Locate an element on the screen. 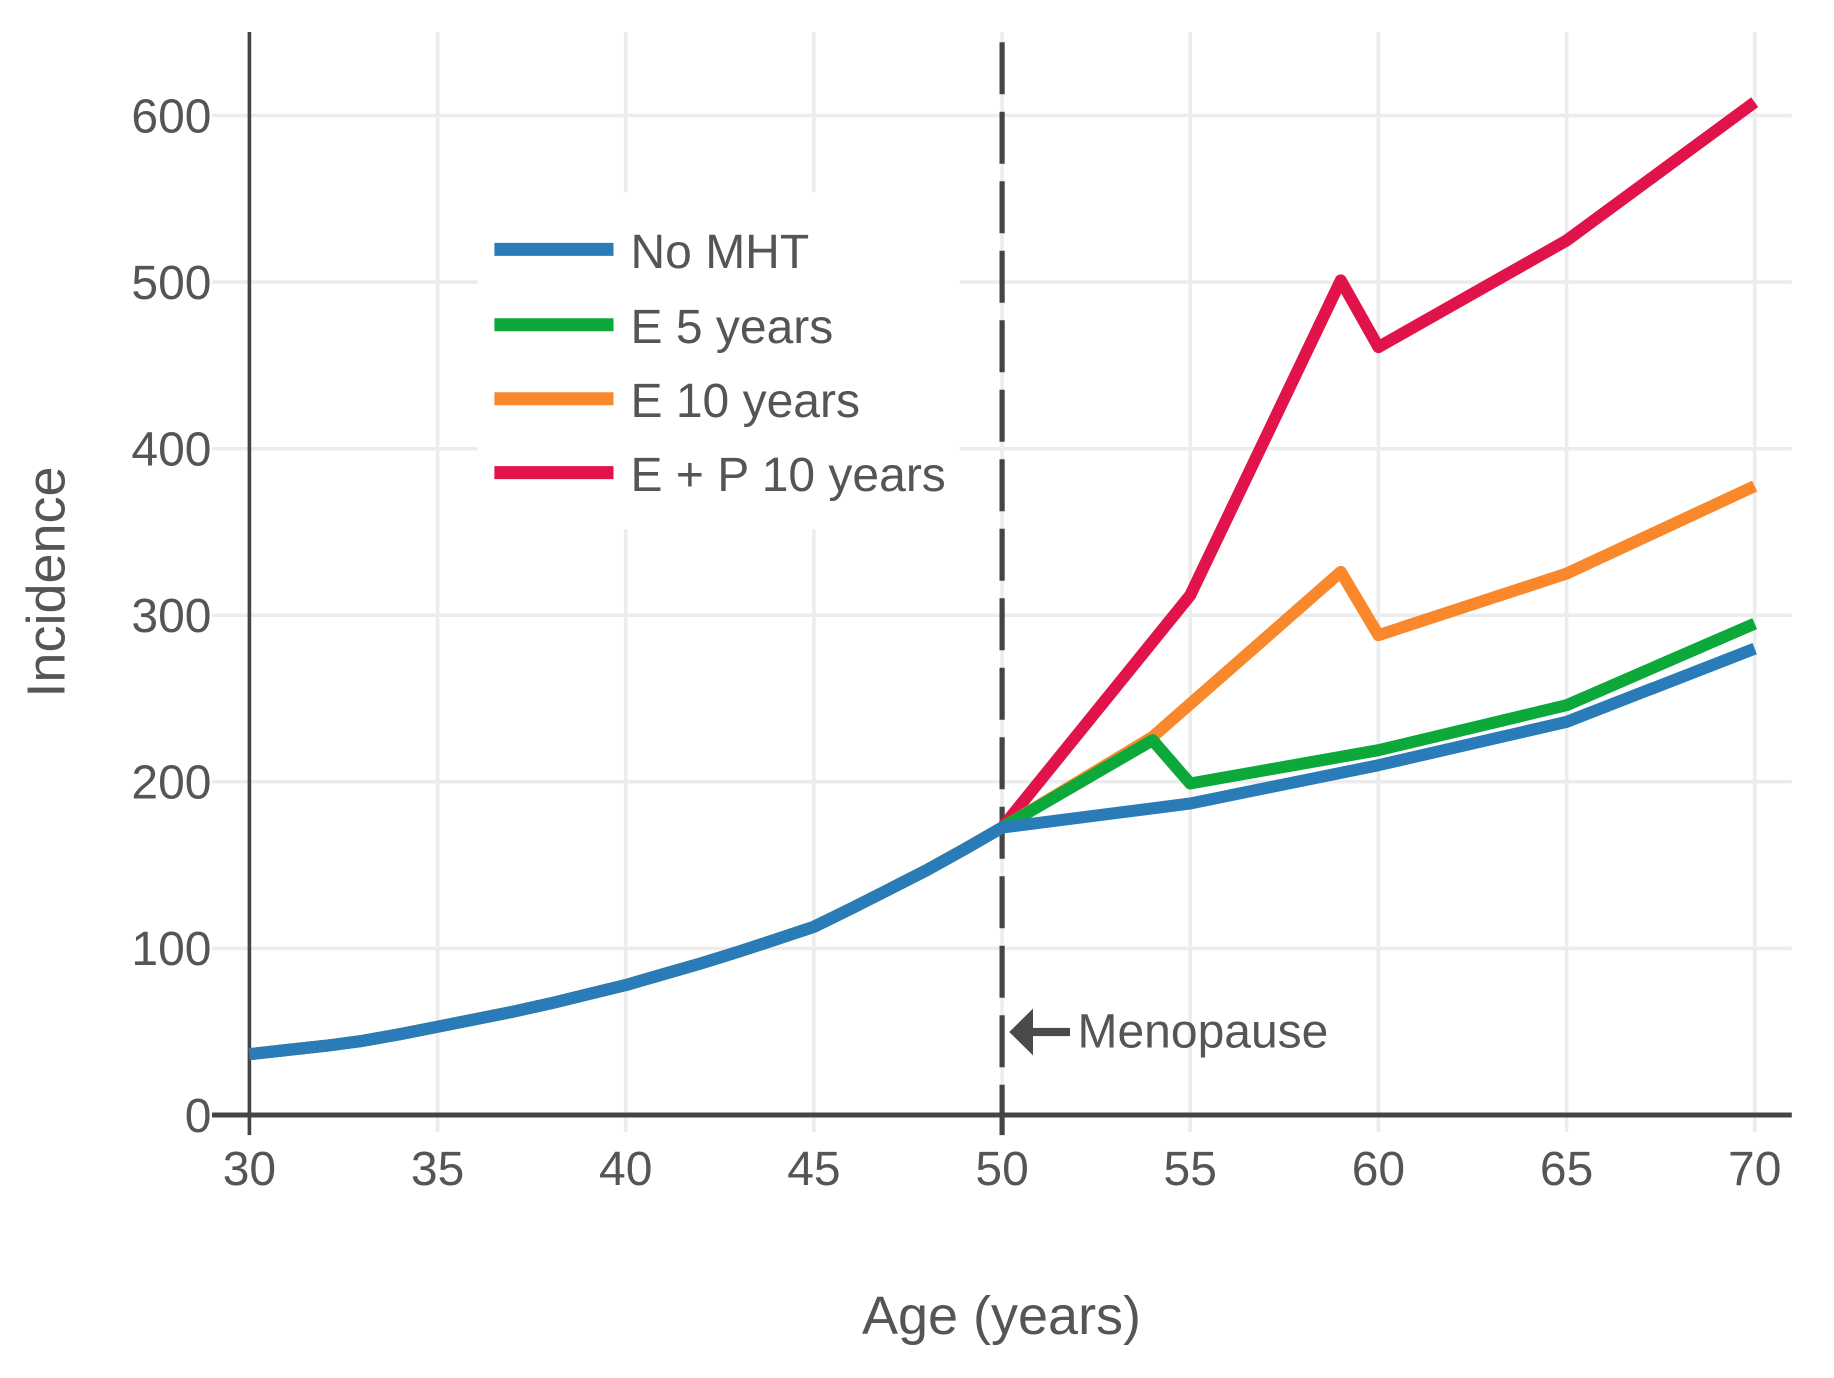 This screenshot has height=1378, width=1834. svg-text: 45 is located at coordinates (813, 1169).